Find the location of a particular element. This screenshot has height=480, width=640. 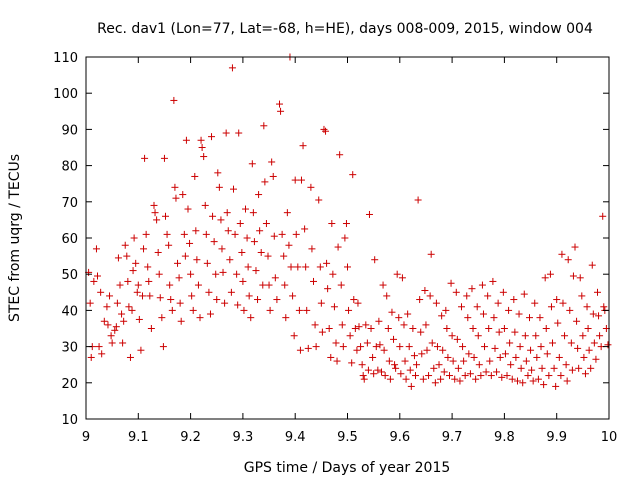

y-tick-label: 80 is located at coordinates (69, 167).